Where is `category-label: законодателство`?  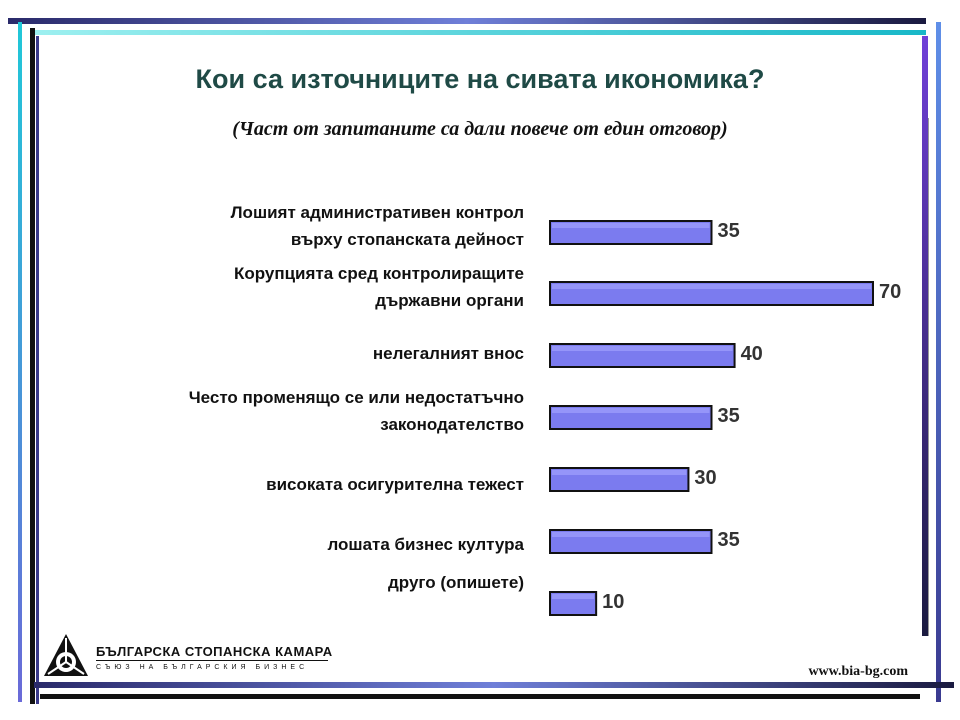 category-label: законодателство is located at coordinates (452, 424).